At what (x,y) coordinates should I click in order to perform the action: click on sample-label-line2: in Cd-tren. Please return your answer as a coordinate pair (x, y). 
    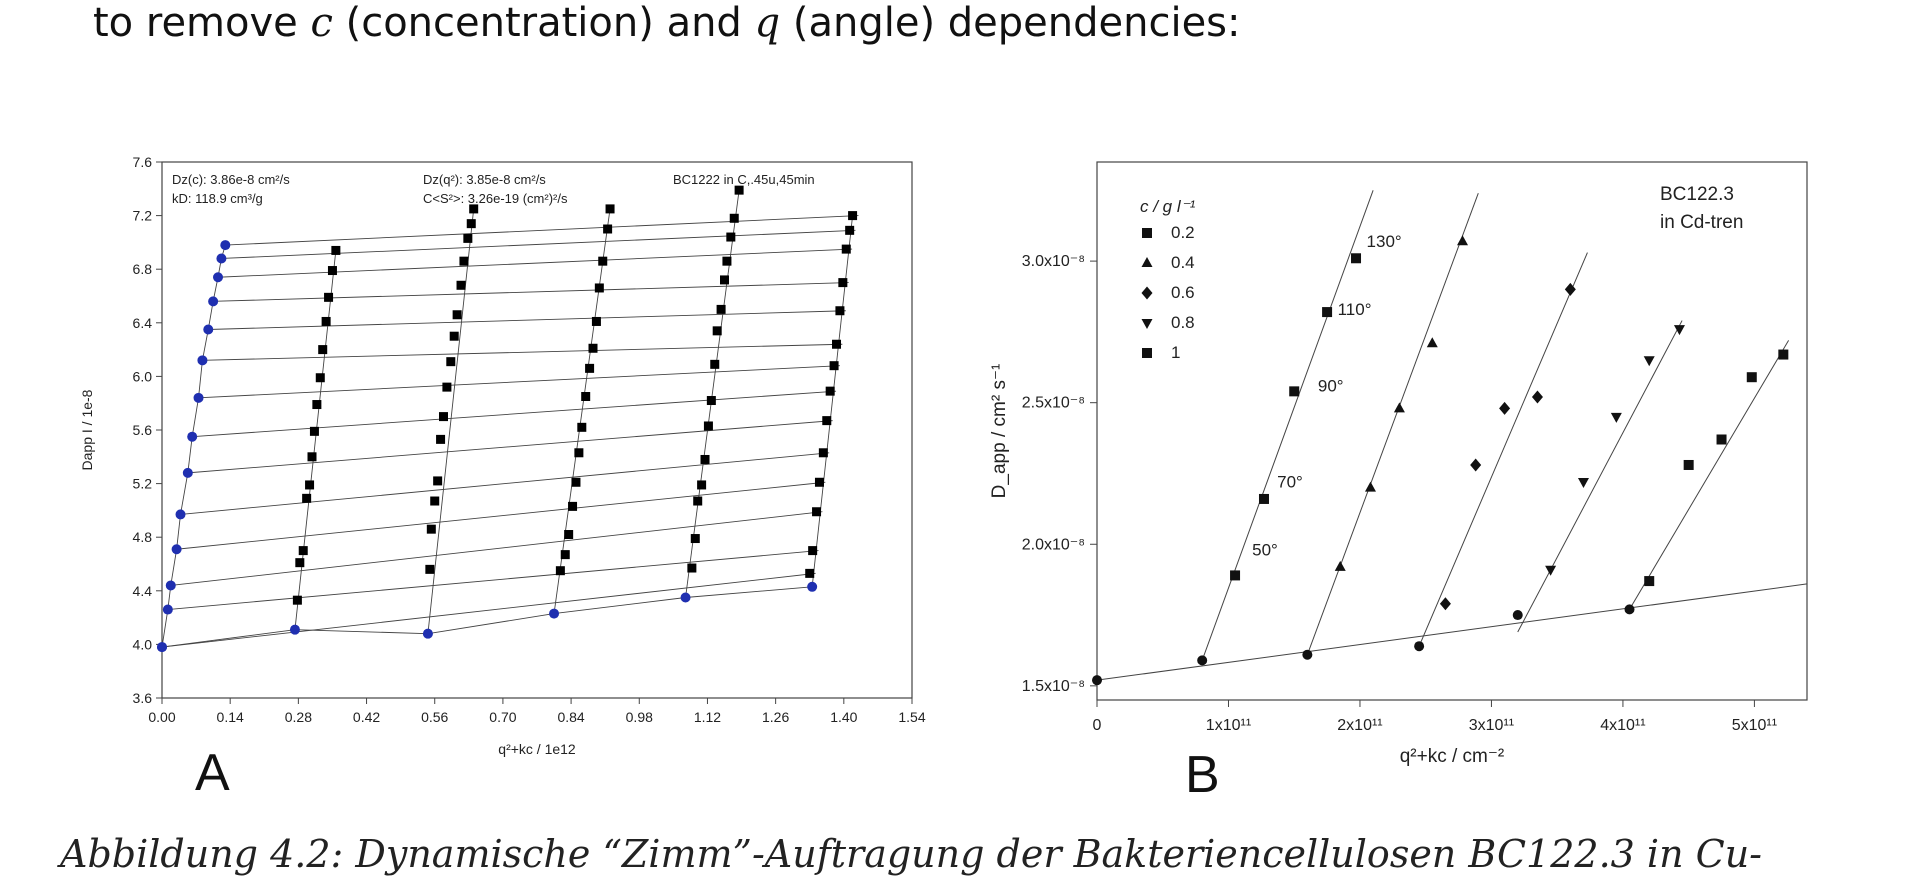
    Looking at the image, I should click on (1701, 222).